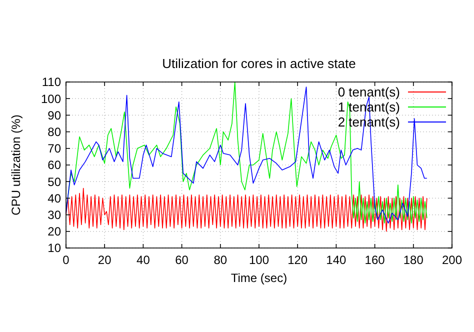 The image size is (474, 332). I want to click on y-tick-label: 10, so click(55, 248).